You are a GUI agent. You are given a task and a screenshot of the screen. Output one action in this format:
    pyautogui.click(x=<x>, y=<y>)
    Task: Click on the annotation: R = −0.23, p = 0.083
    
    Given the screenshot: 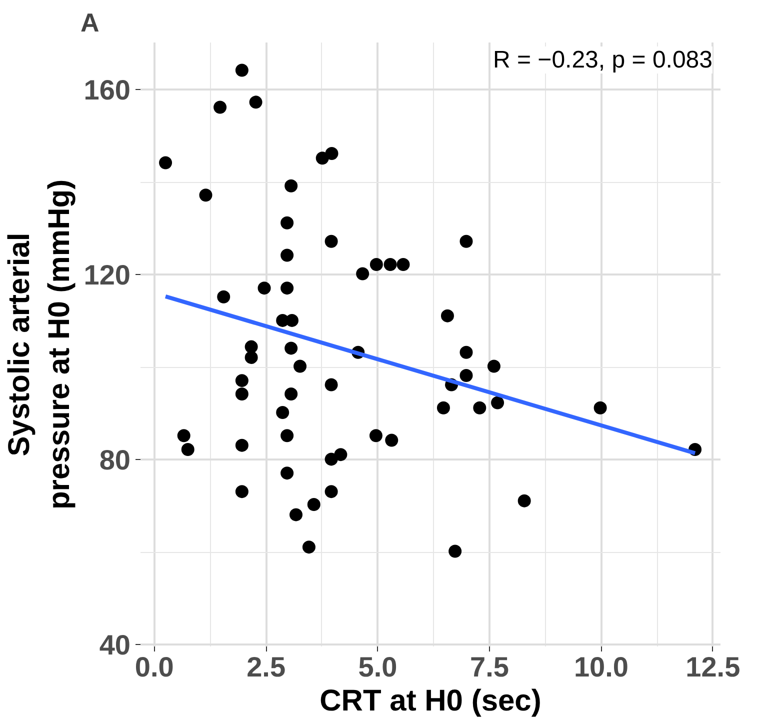 What is the action you would take?
    pyautogui.click(x=602, y=60)
    